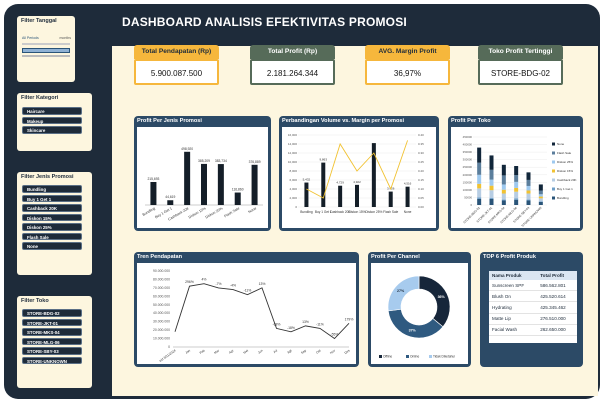  Describe the element at coordinates (52, 246) in the screenshot. I see `slicer-promosi-none: None` at that location.